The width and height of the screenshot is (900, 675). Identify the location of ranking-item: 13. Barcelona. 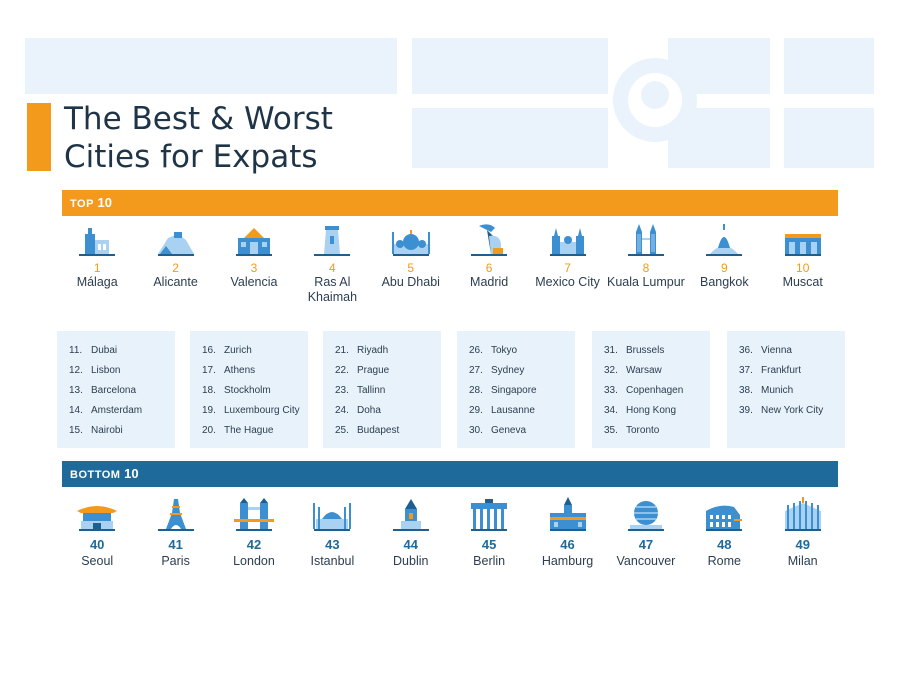
(122, 391).